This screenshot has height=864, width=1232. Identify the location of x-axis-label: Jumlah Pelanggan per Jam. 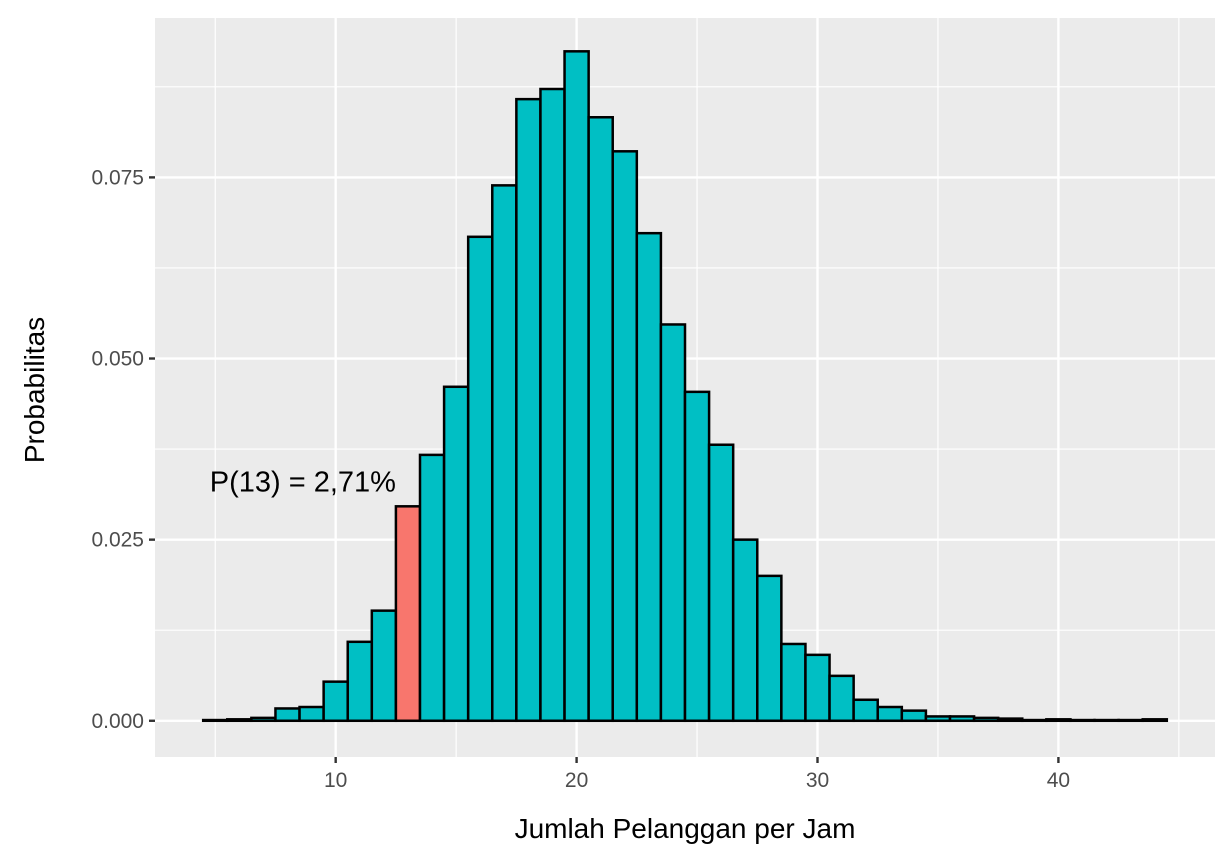
(685, 828).